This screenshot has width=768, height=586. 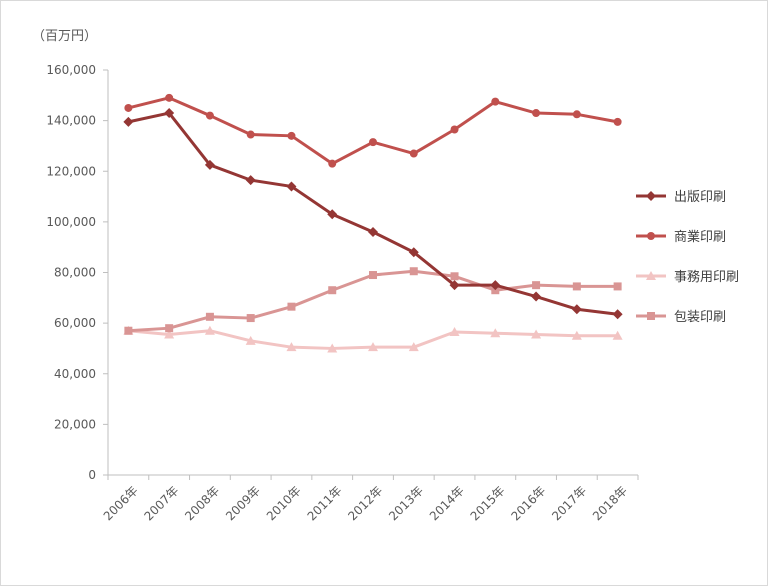 What do you see at coordinates (610, 503) in the screenshot?
I see `x-tick-label: 2018年` at bounding box center [610, 503].